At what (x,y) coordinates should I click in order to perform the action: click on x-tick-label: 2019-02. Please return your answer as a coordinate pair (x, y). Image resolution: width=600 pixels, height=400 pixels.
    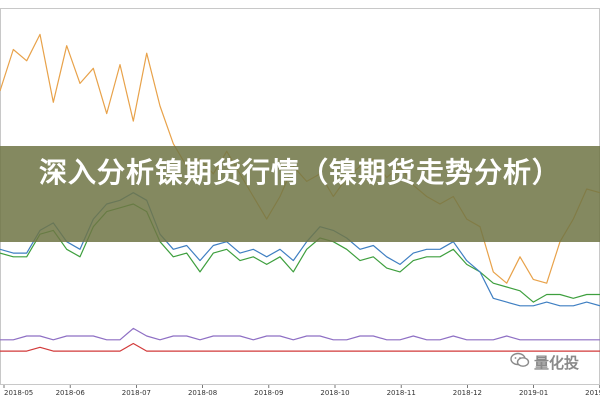
    Looking at the image, I should click on (592, 393).